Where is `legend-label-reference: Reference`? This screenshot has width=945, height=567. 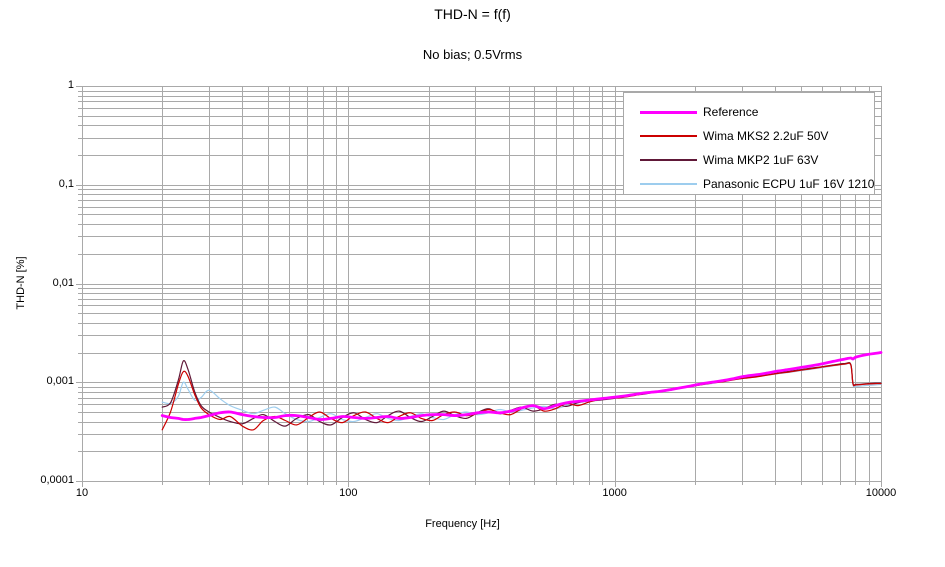
legend-label-reference: Reference is located at coordinates (731, 112).